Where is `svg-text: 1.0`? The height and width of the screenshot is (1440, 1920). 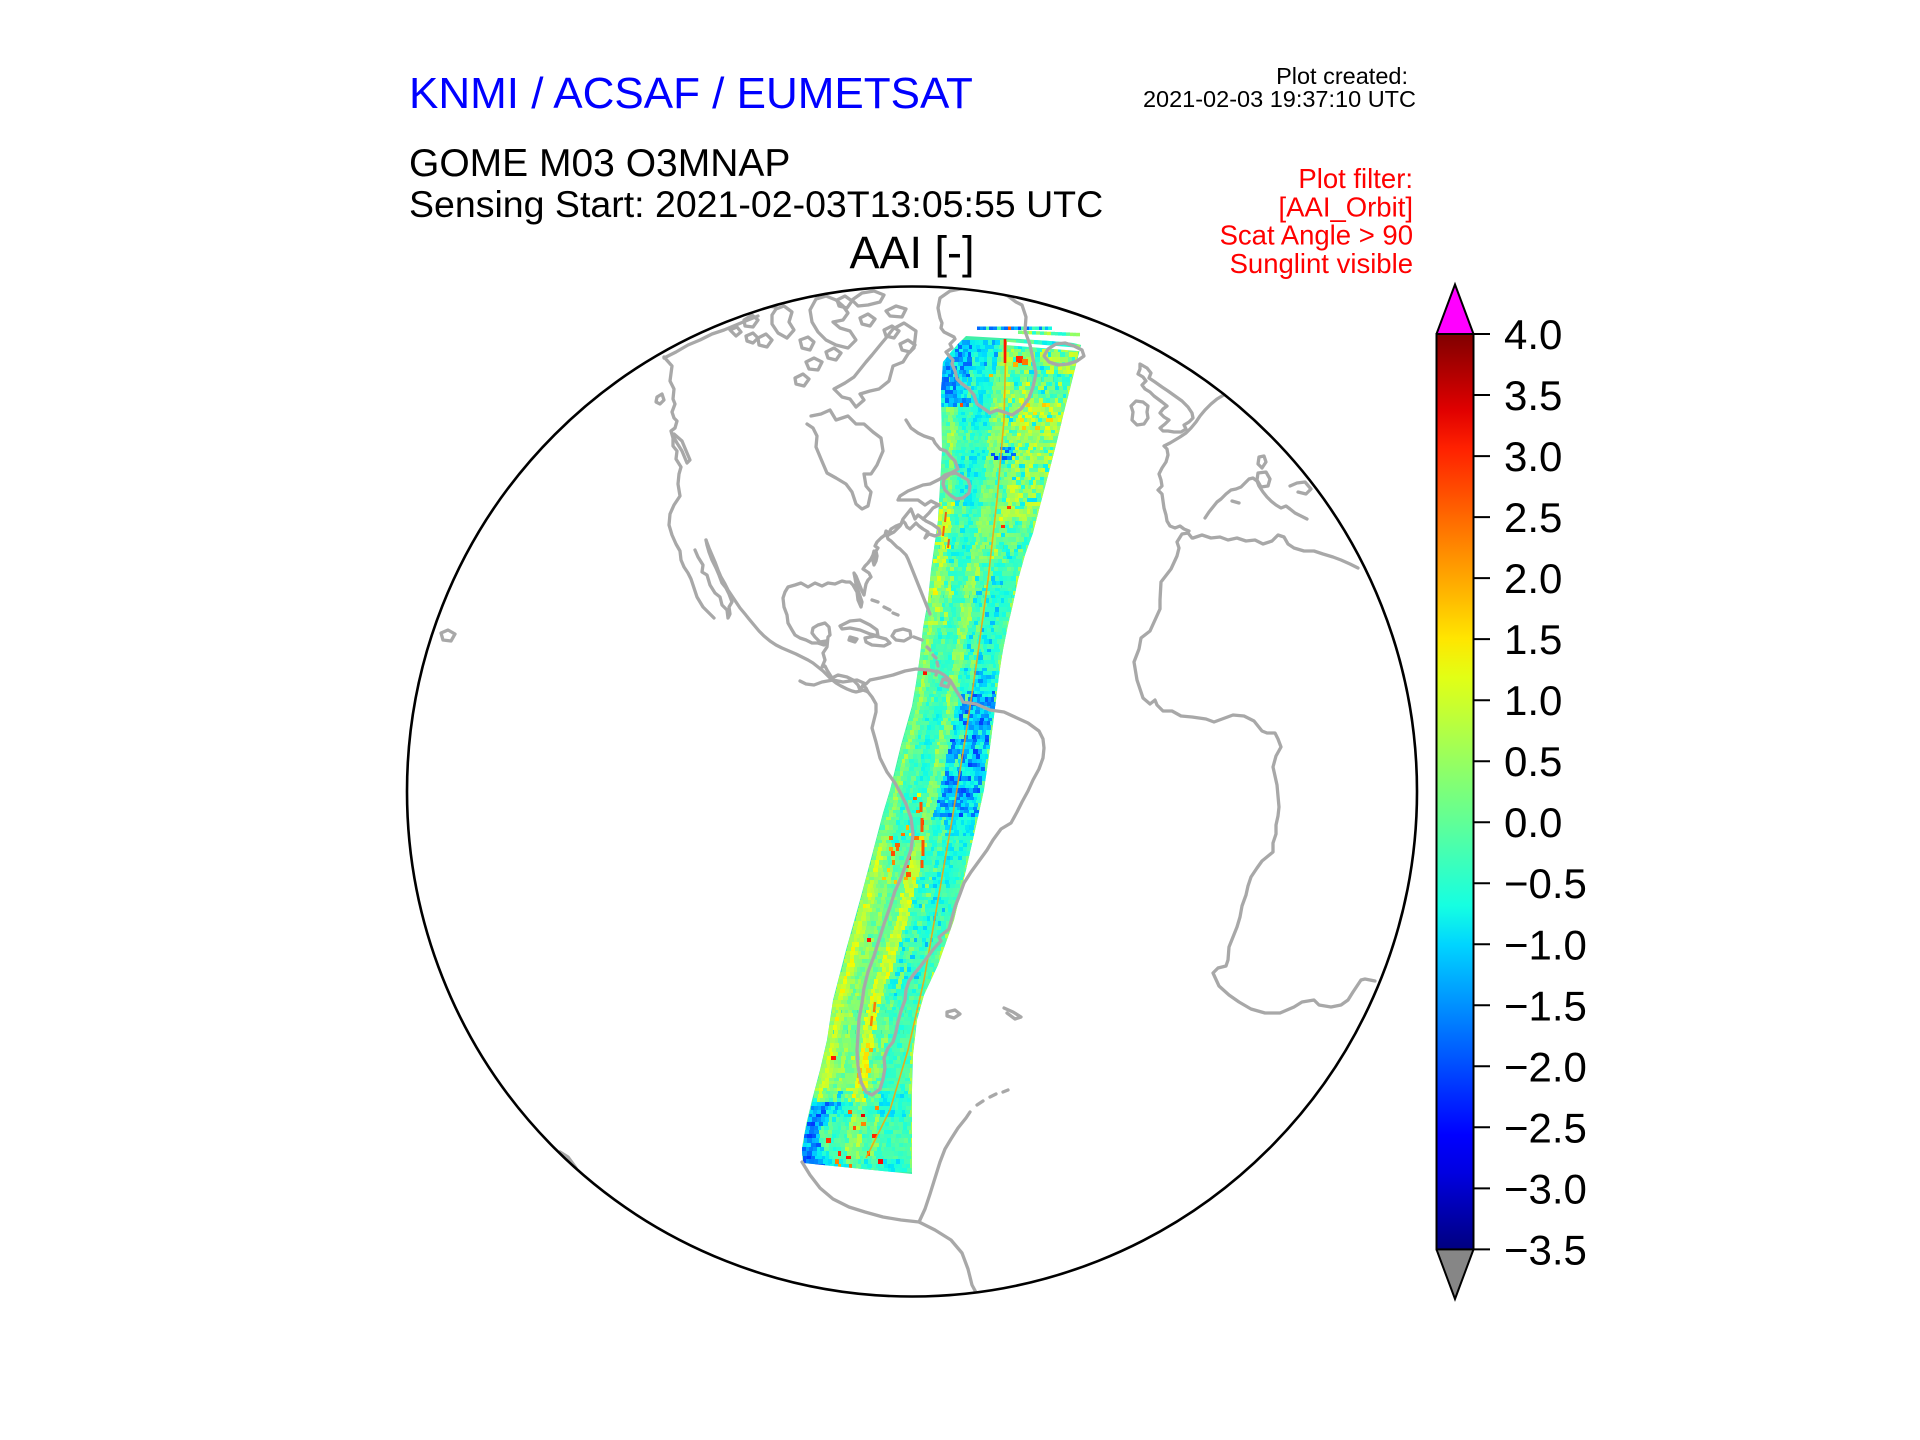 svg-text: 1.0 is located at coordinates (1533, 700).